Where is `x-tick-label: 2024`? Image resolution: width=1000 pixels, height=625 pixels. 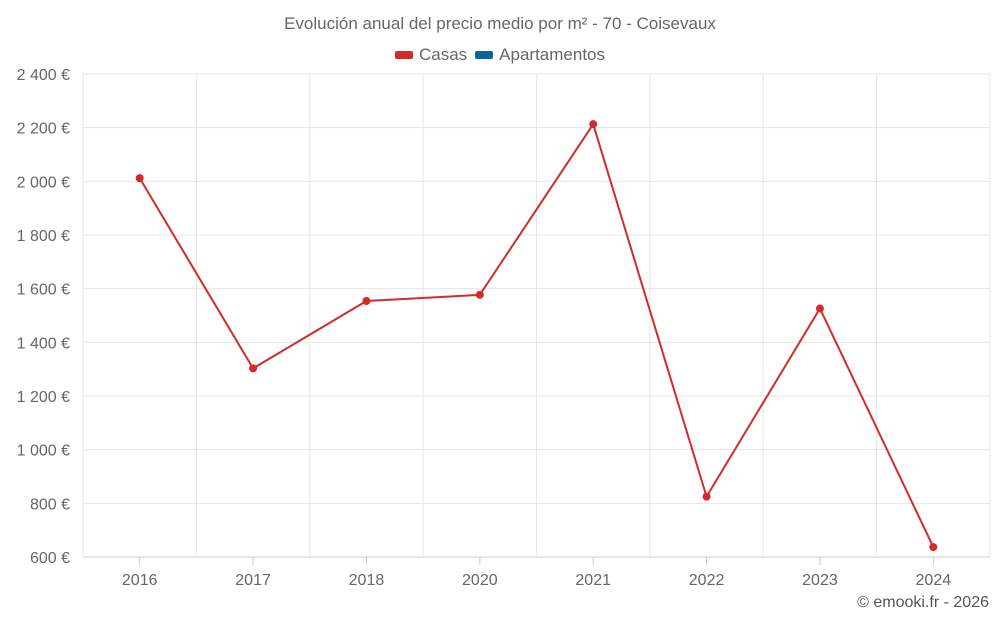 x-tick-label: 2024 is located at coordinates (934, 580).